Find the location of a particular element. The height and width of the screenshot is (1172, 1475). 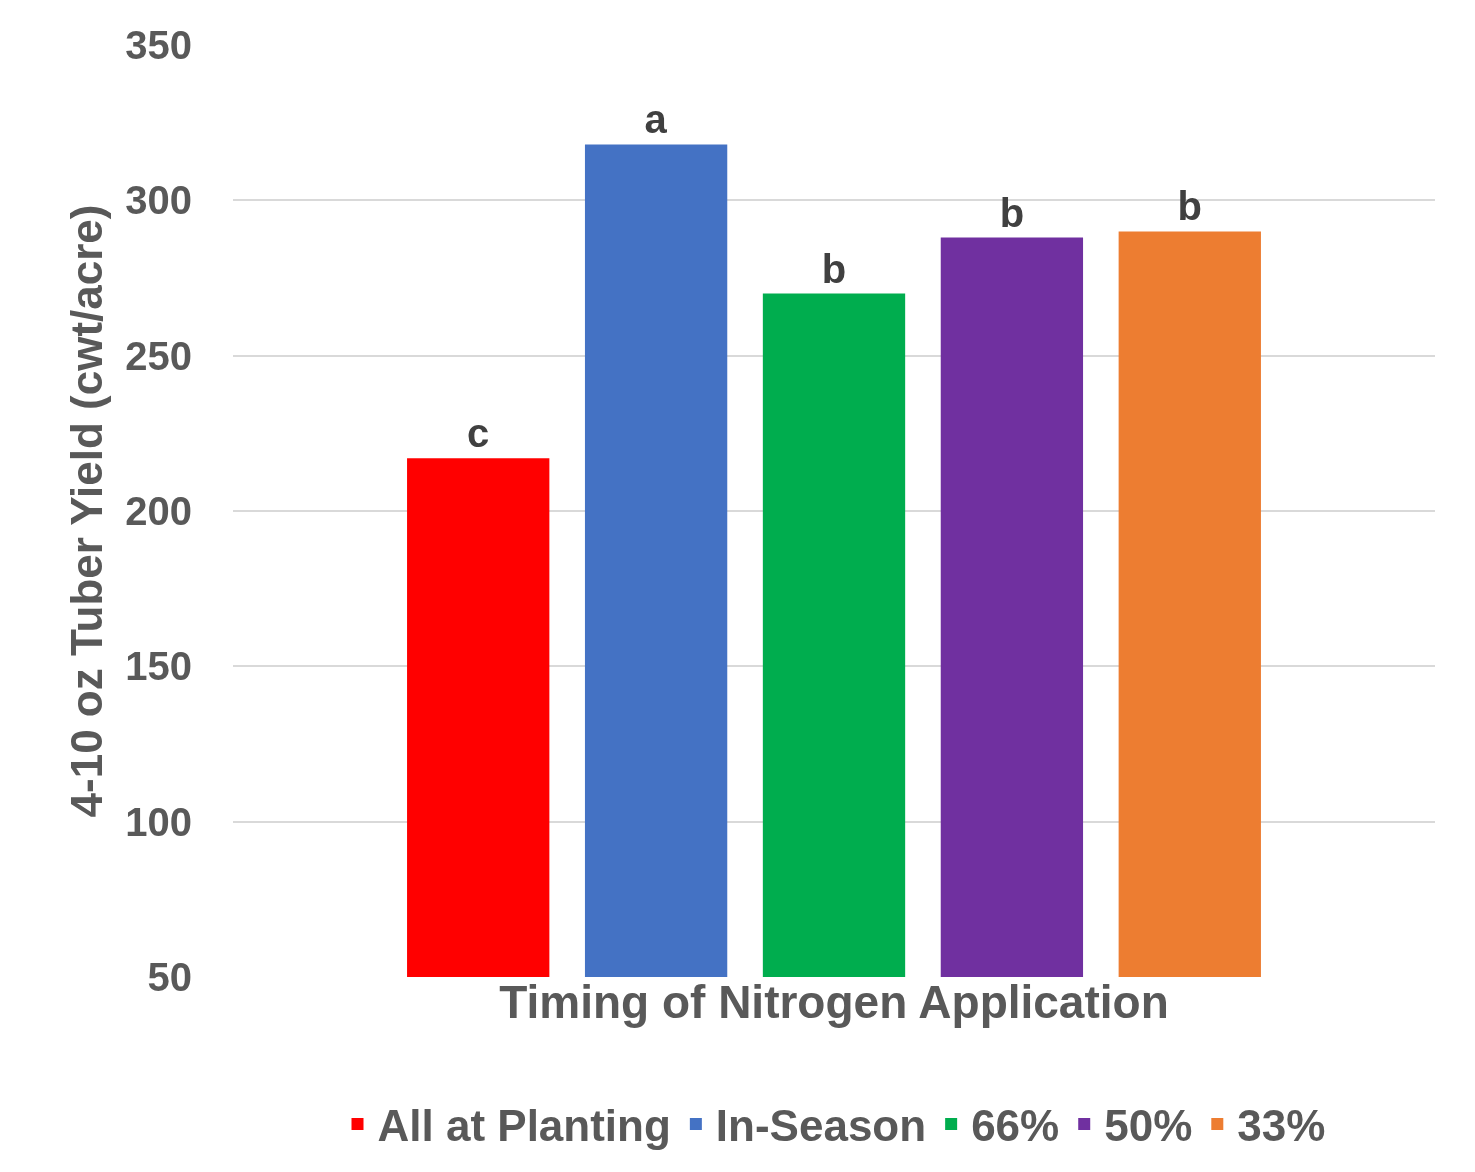

legend-label: 50% is located at coordinates (1148, 1126).